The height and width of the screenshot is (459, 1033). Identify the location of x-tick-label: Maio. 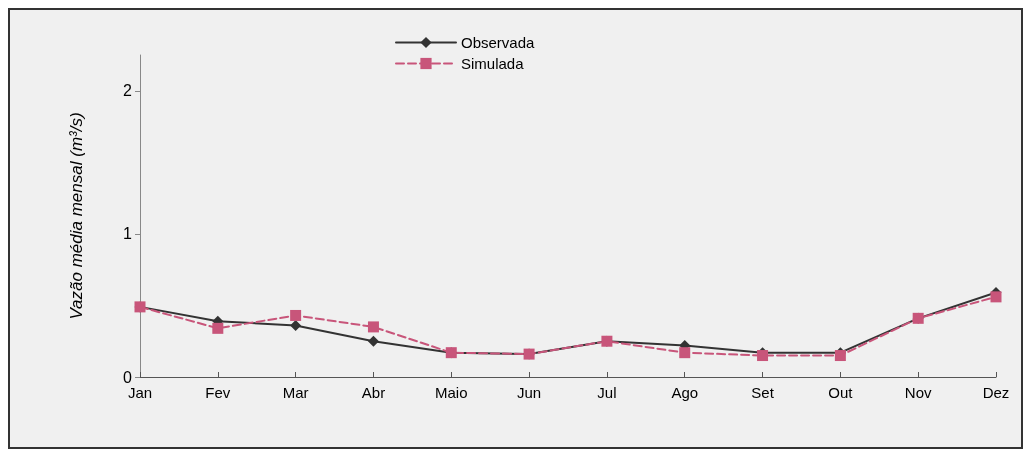
(451, 392).